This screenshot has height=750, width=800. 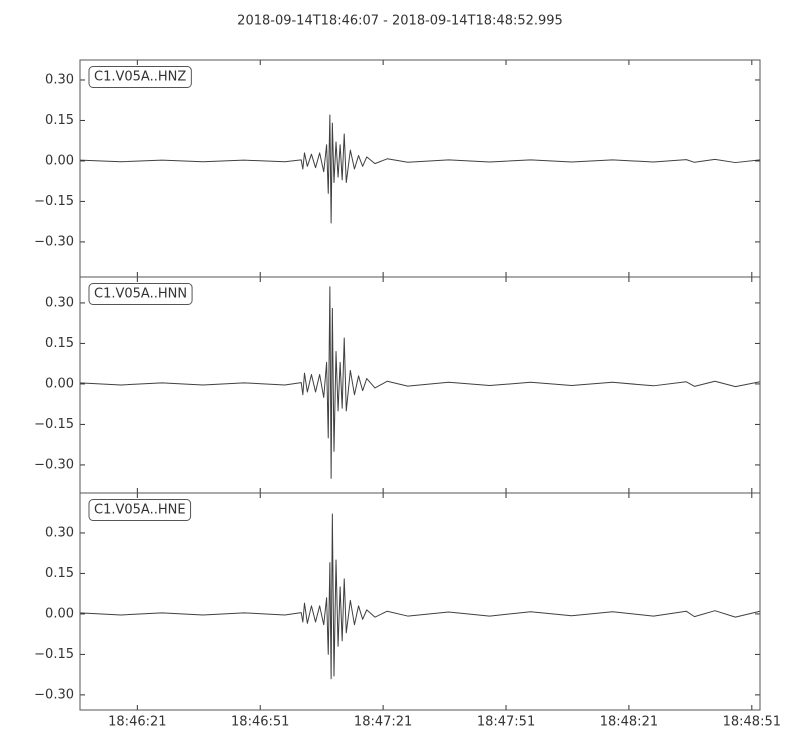 I want to click on x-tick-label: 18:46:21, so click(x=137, y=722).